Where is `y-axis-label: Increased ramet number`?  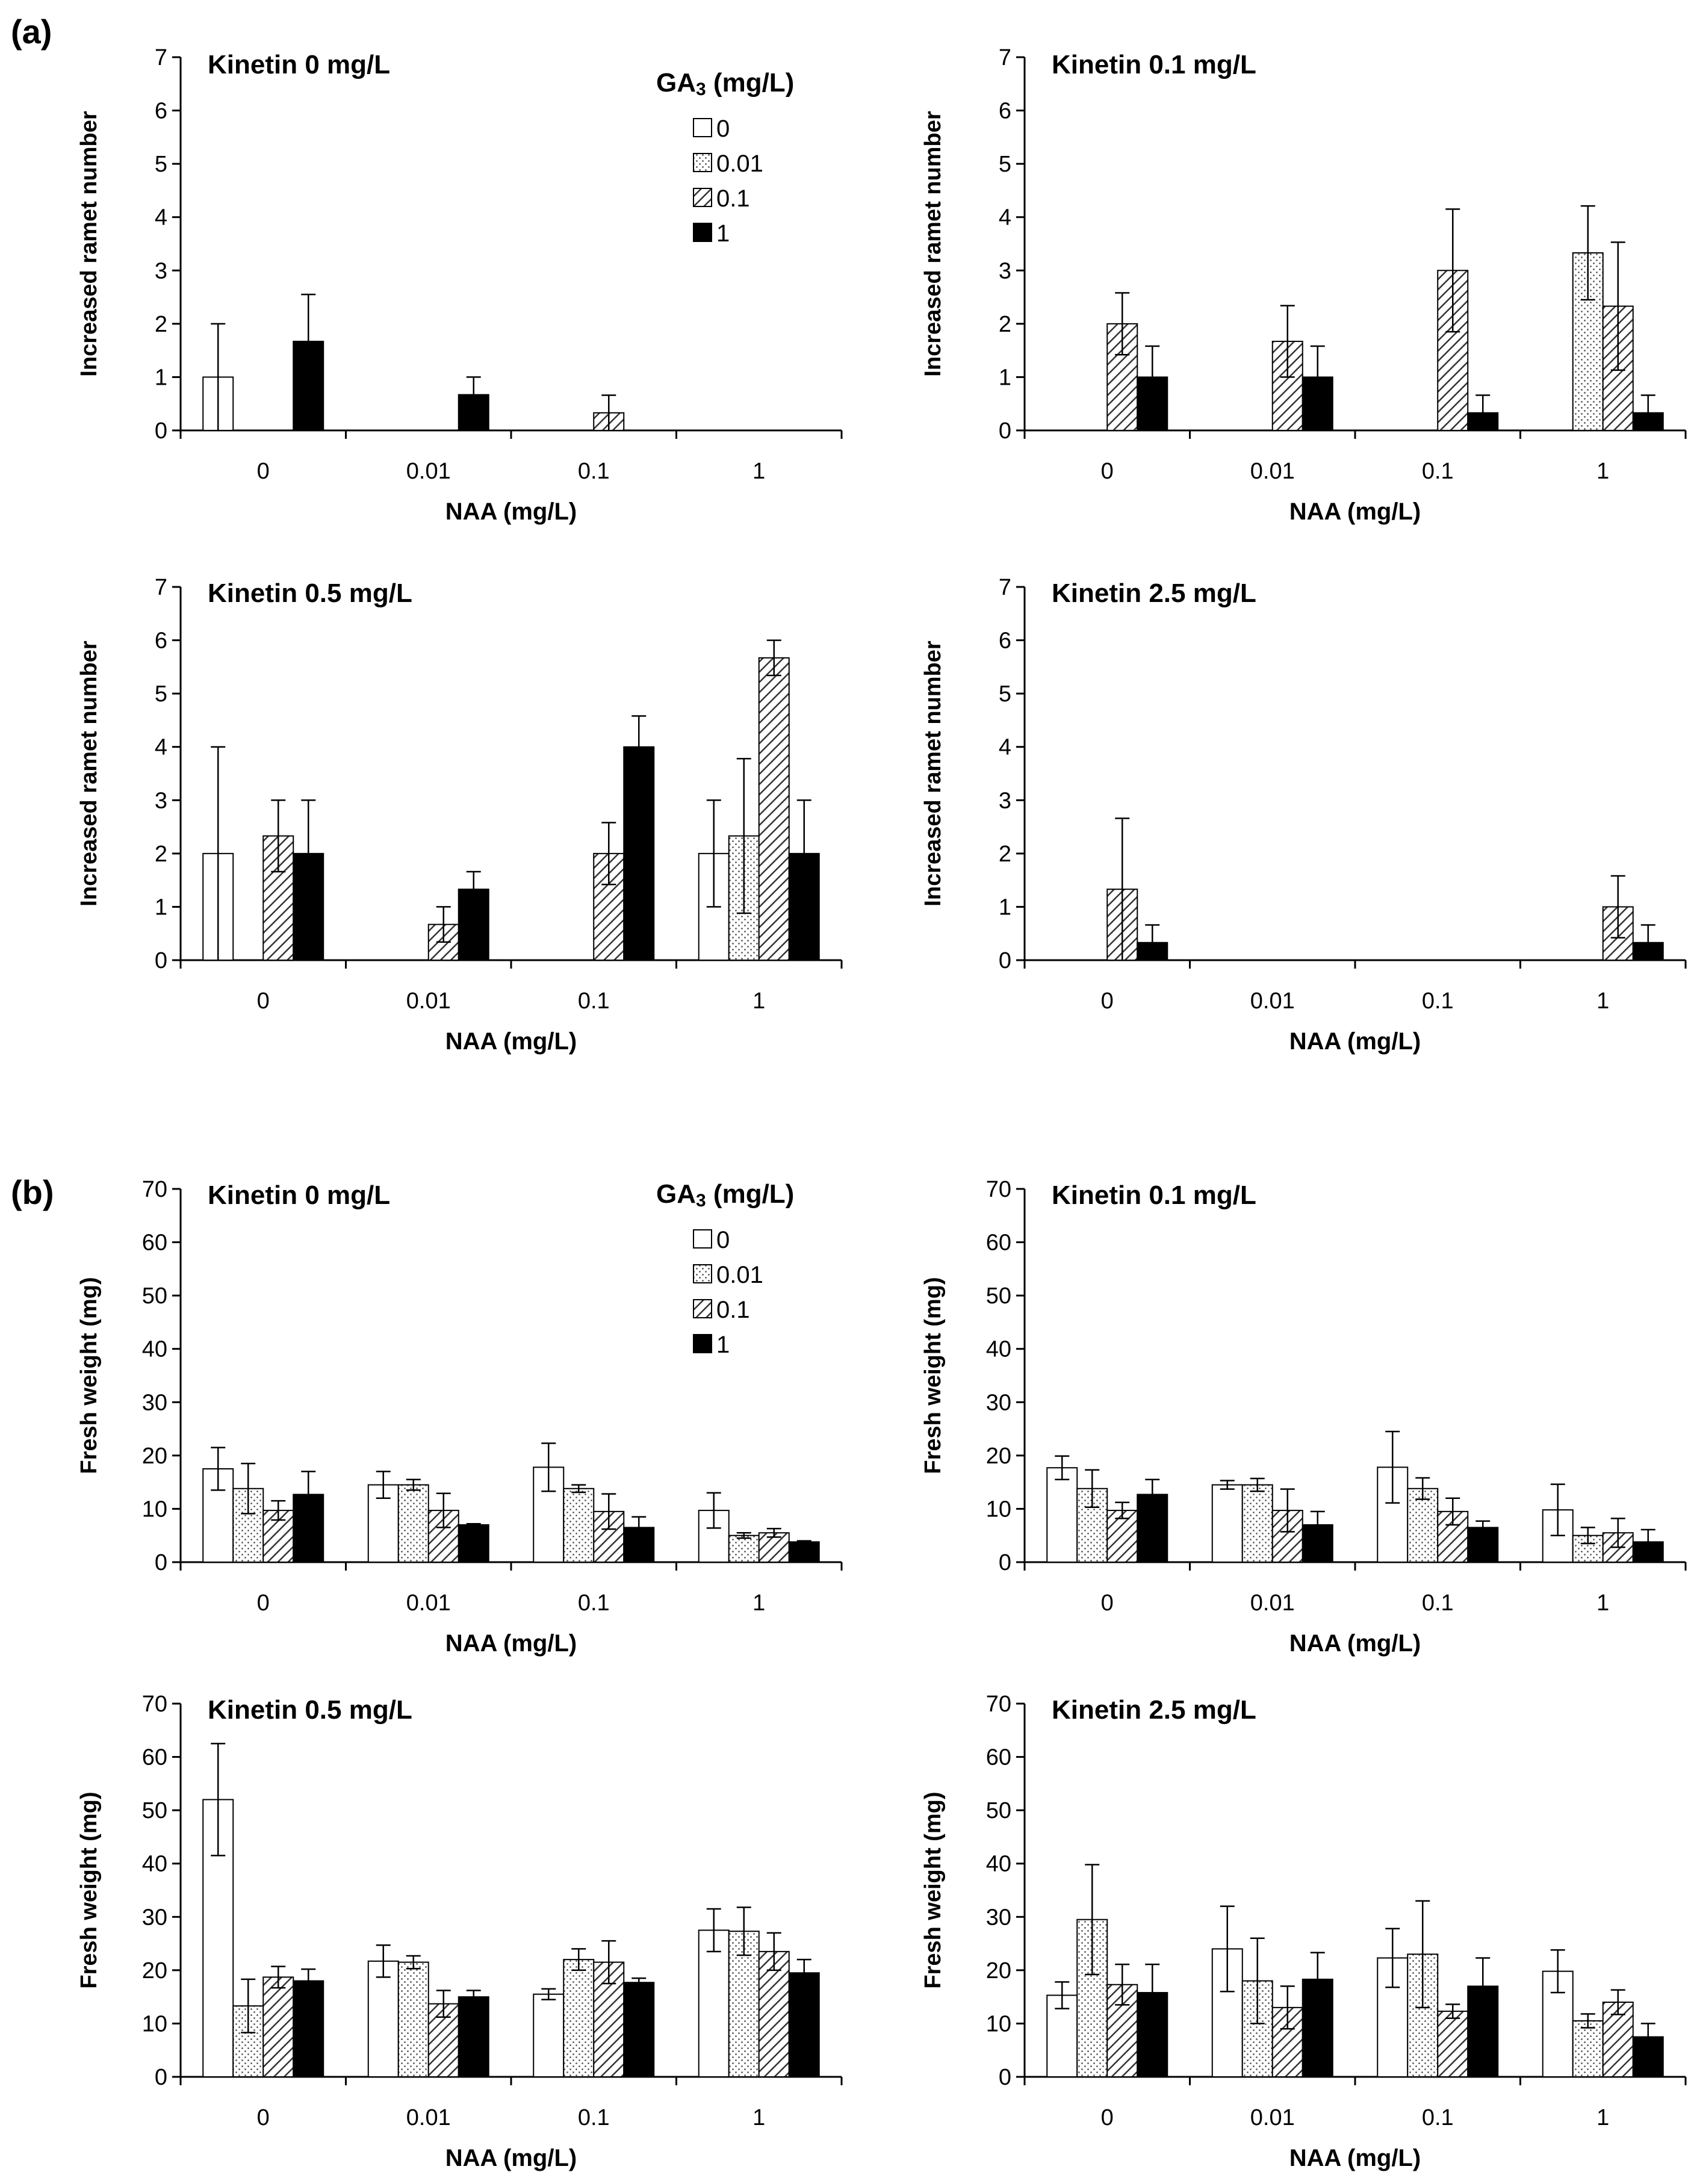 y-axis-label: Increased ramet number is located at coordinates (933, 244).